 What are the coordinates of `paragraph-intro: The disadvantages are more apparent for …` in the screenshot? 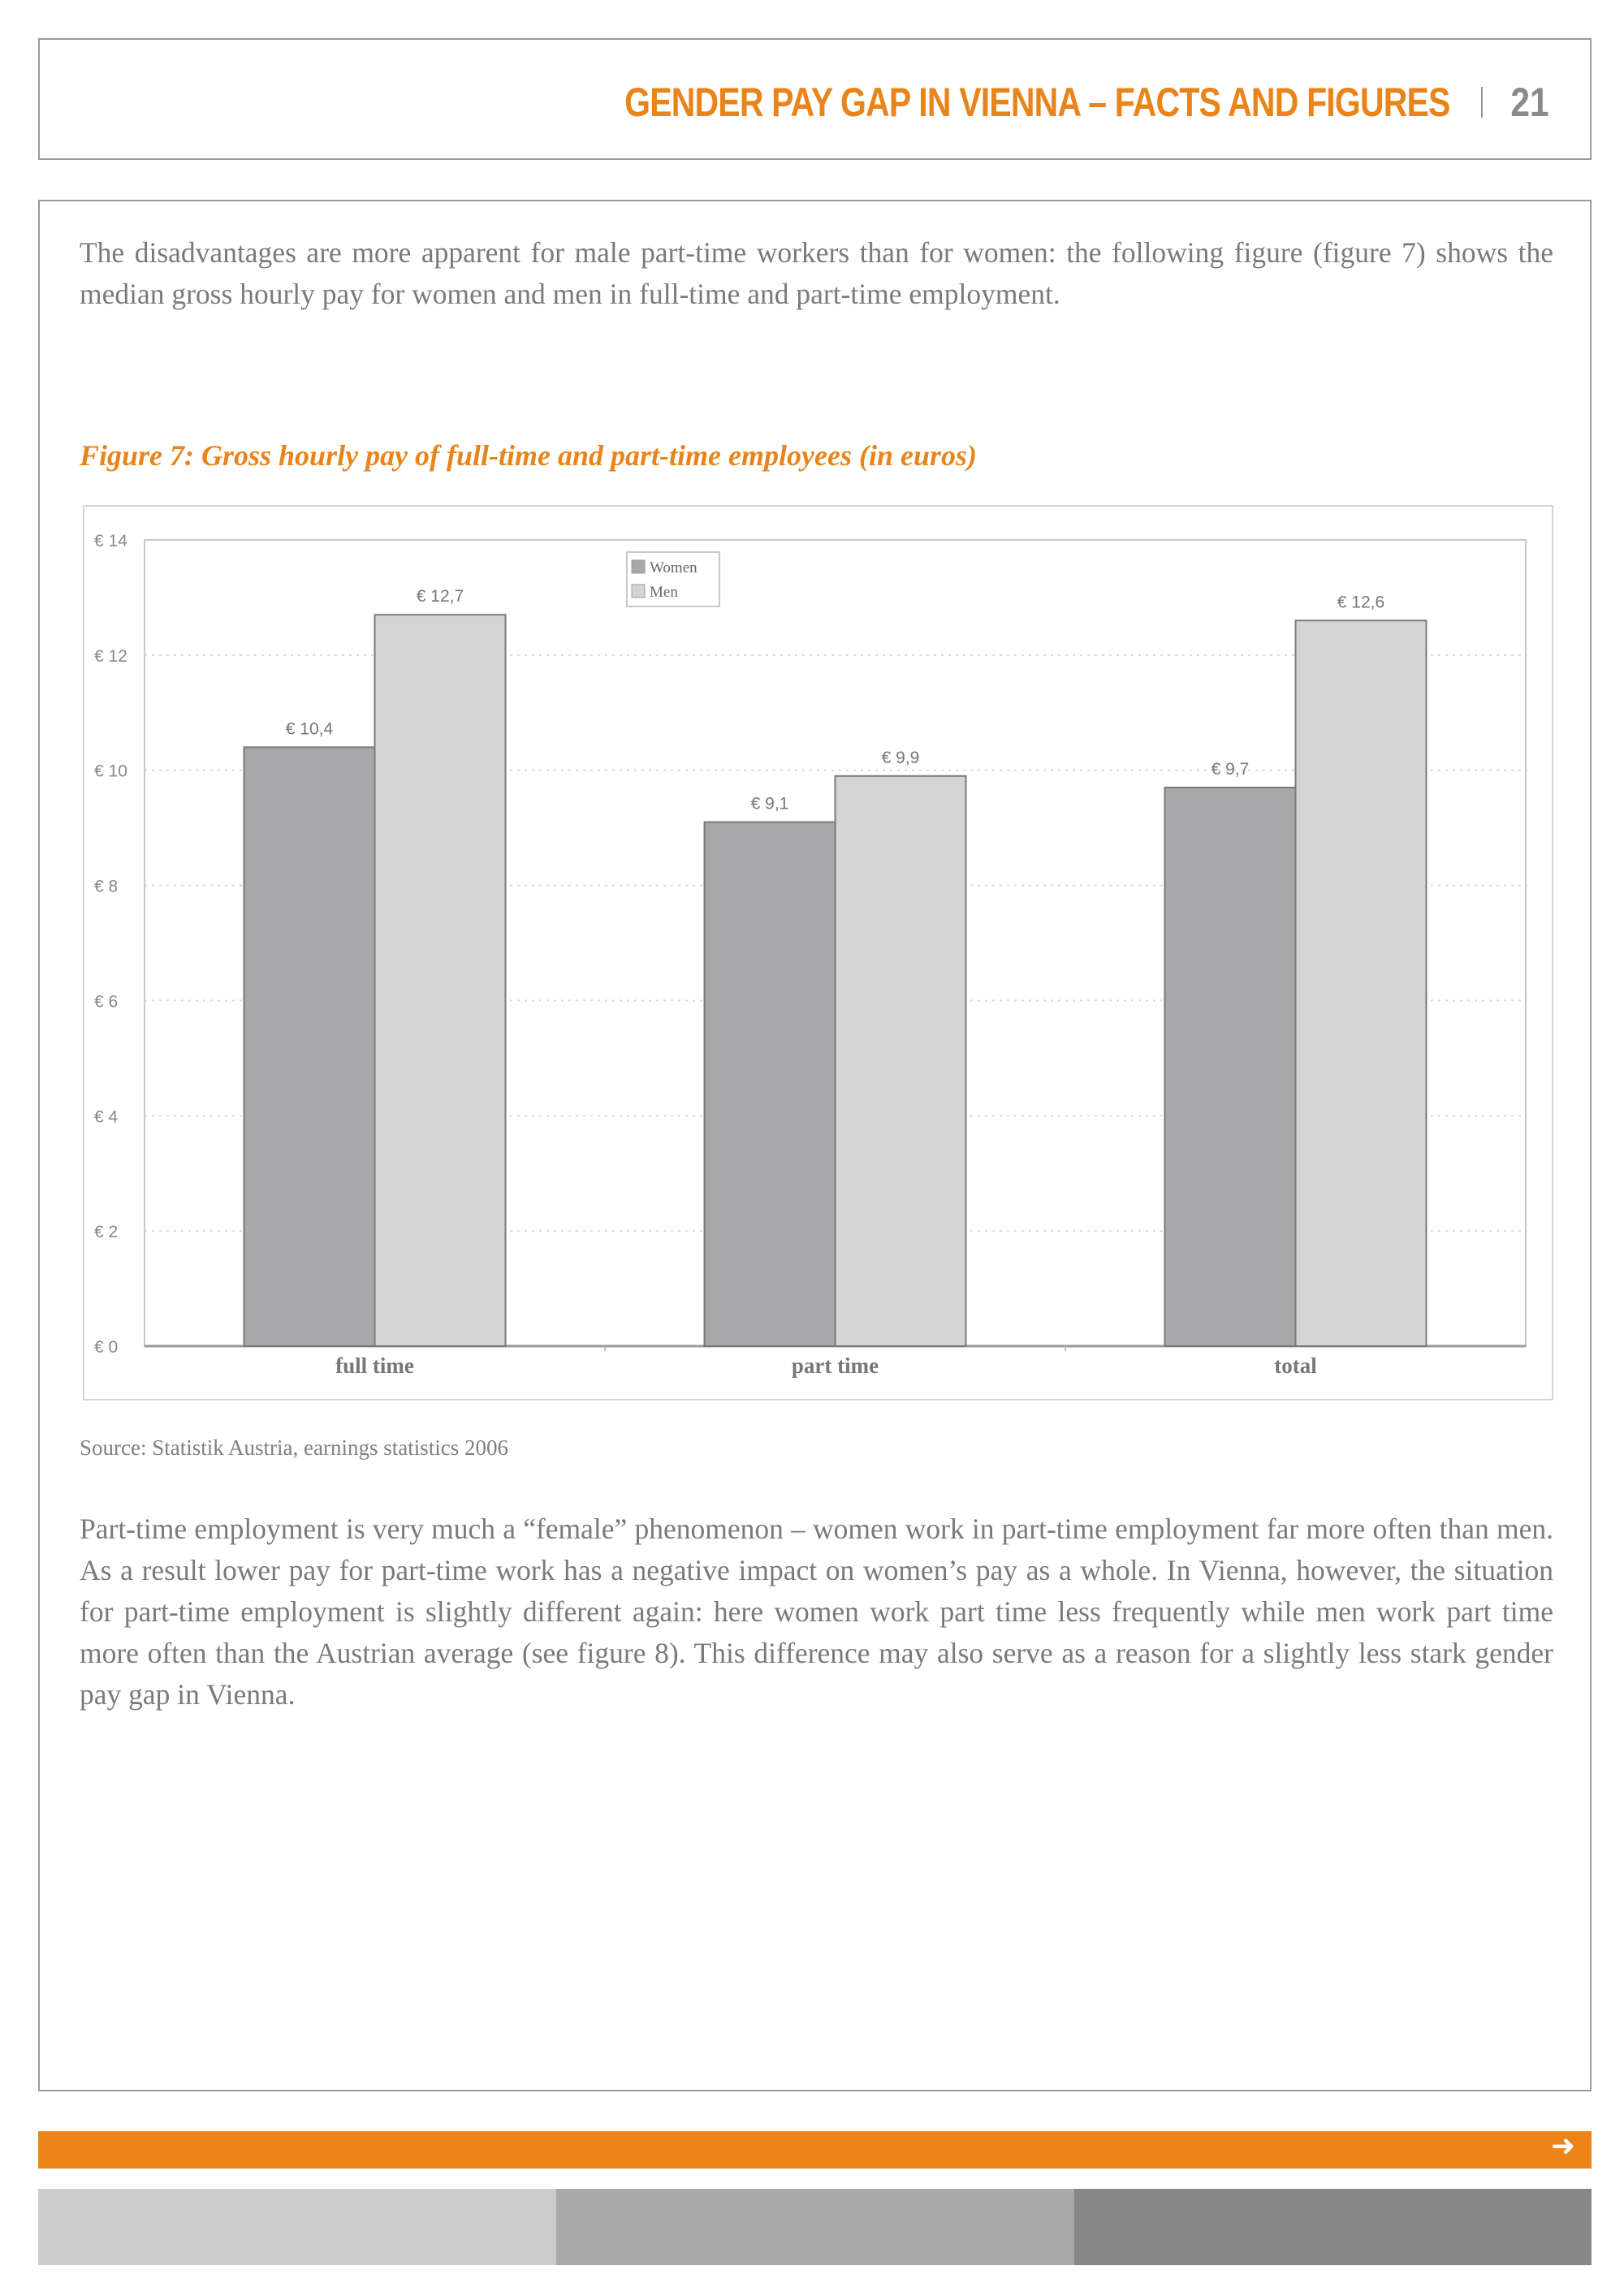 It's located at (817, 273).